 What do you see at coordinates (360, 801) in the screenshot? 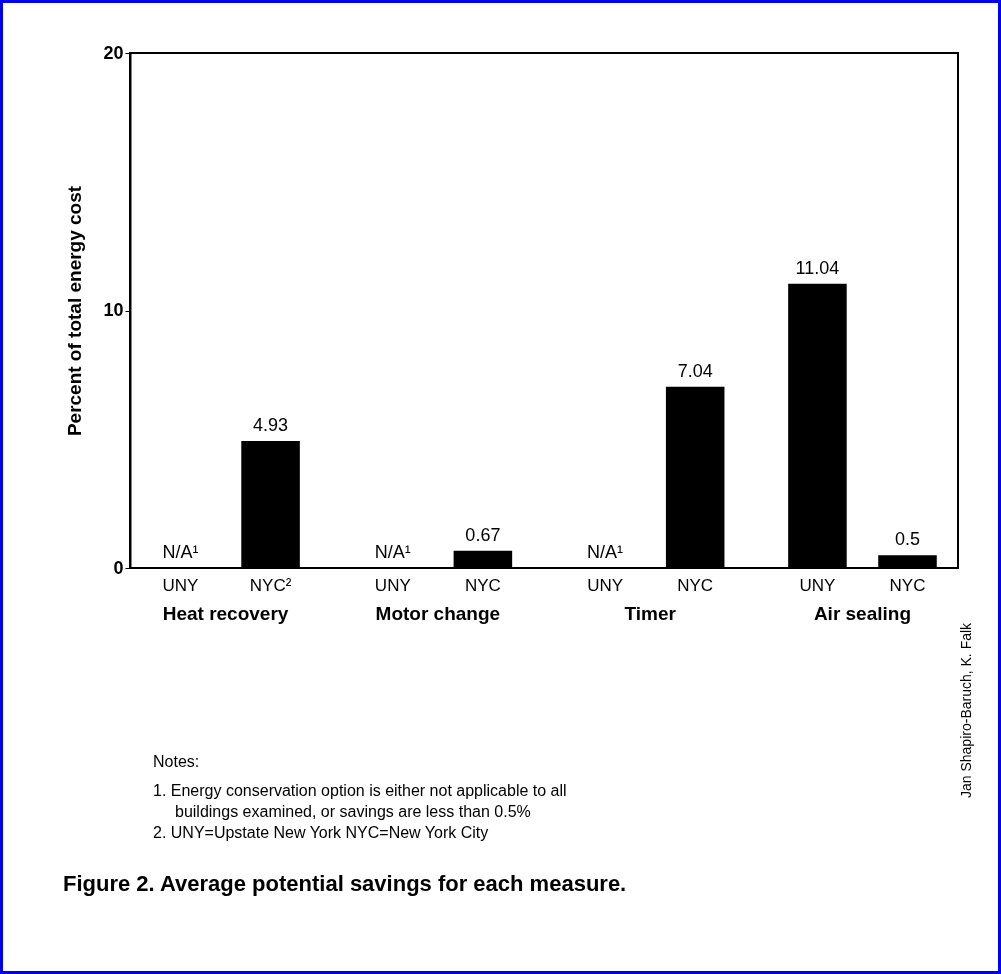
I see `text: 1. Energy conservation option is either not applicable to all buildings examined, or savings are less than 0.5%` at bounding box center [360, 801].